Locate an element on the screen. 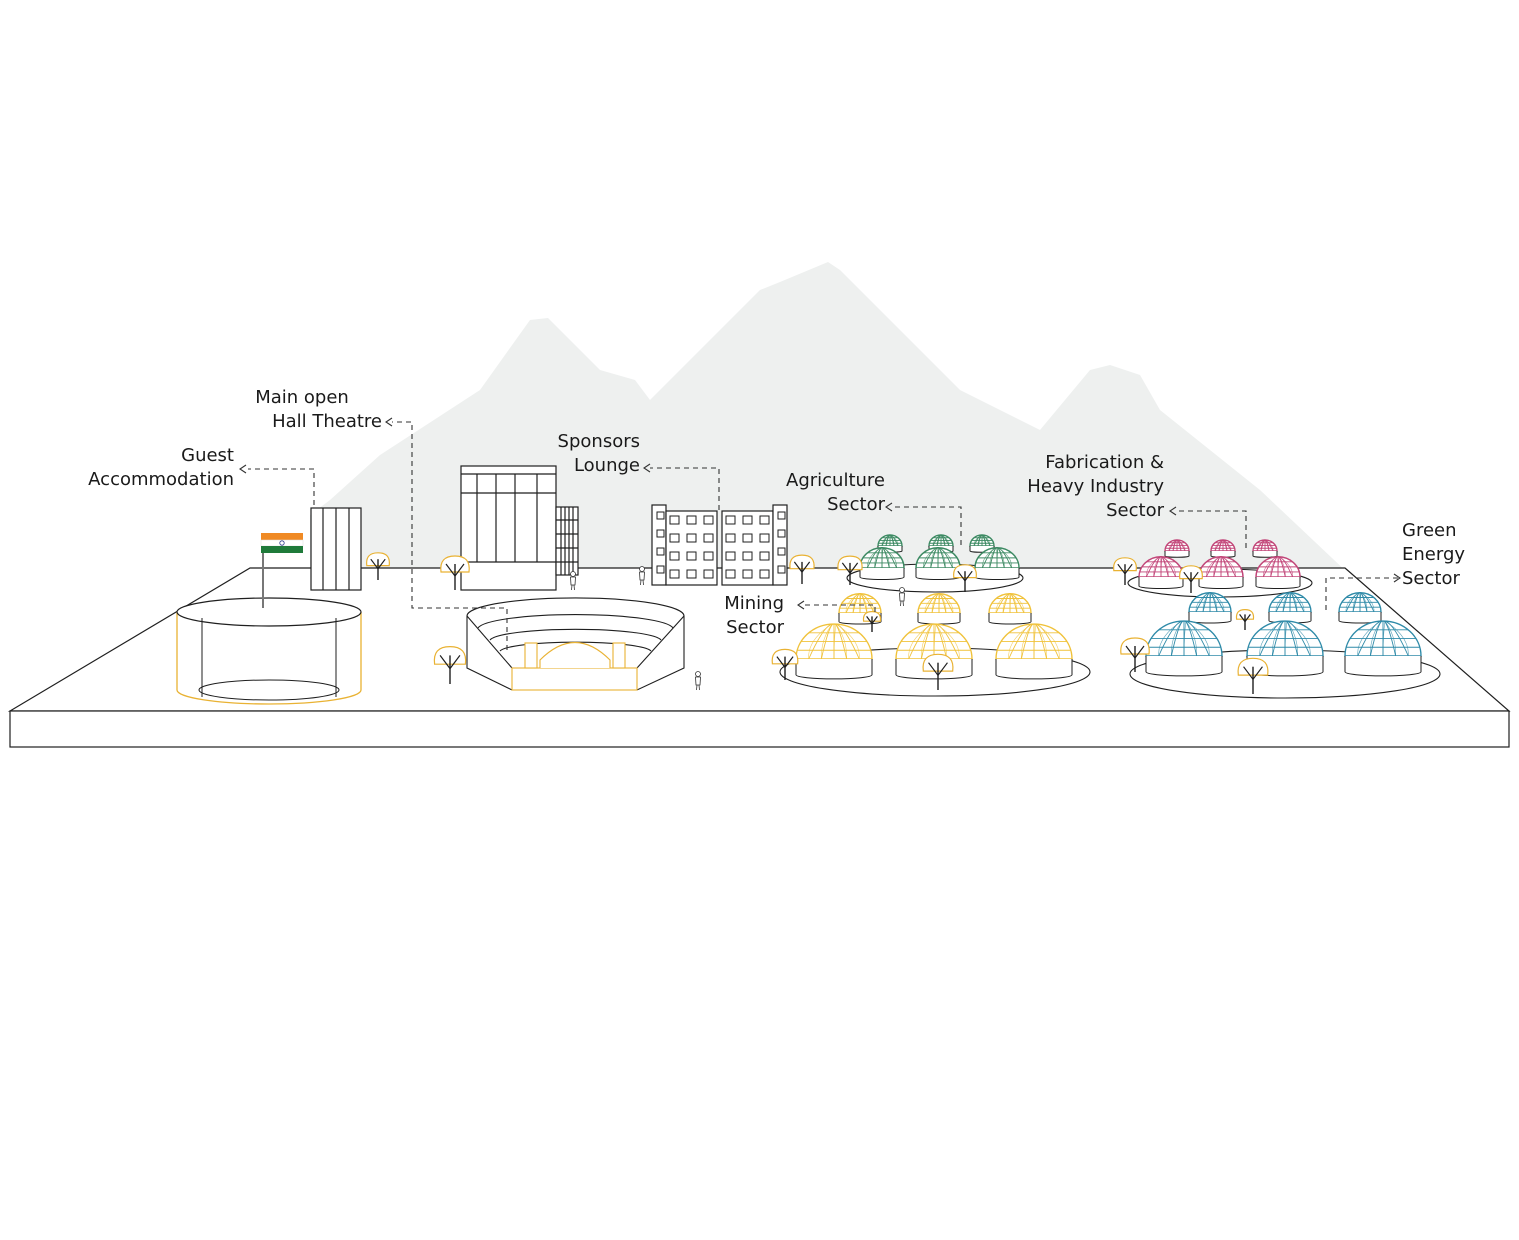  leader-lines is located at coordinates (823, 535).